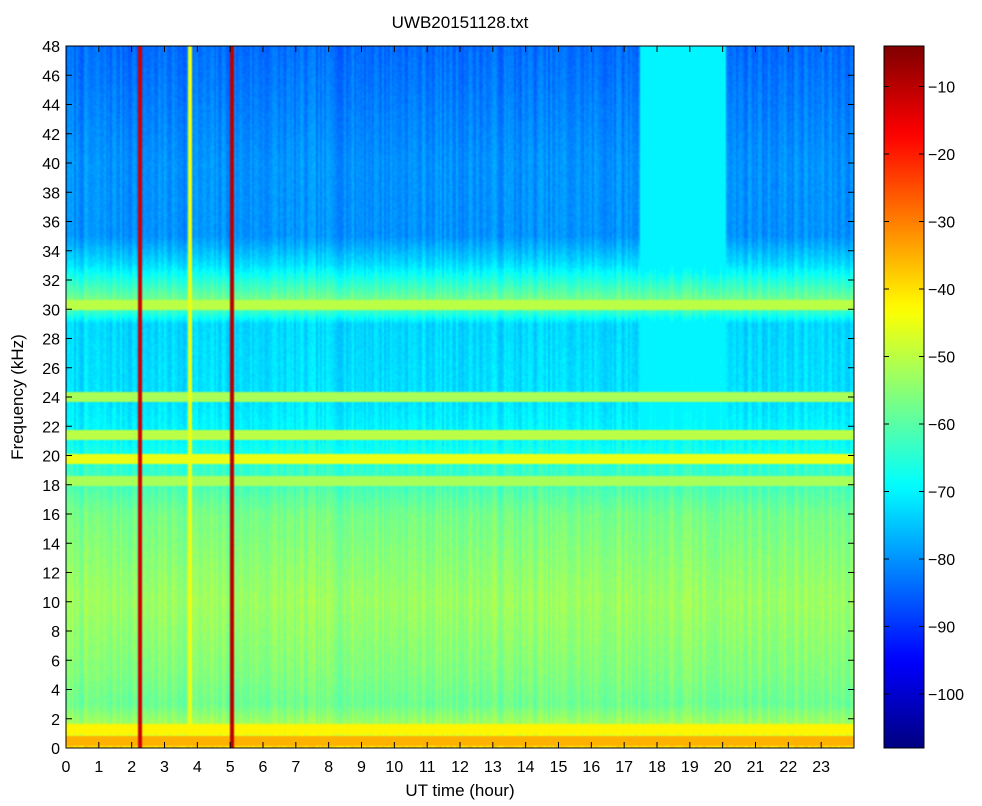  Describe the element at coordinates (941, 560) in the screenshot. I see `colorbar-tick-label: −80` at that location.